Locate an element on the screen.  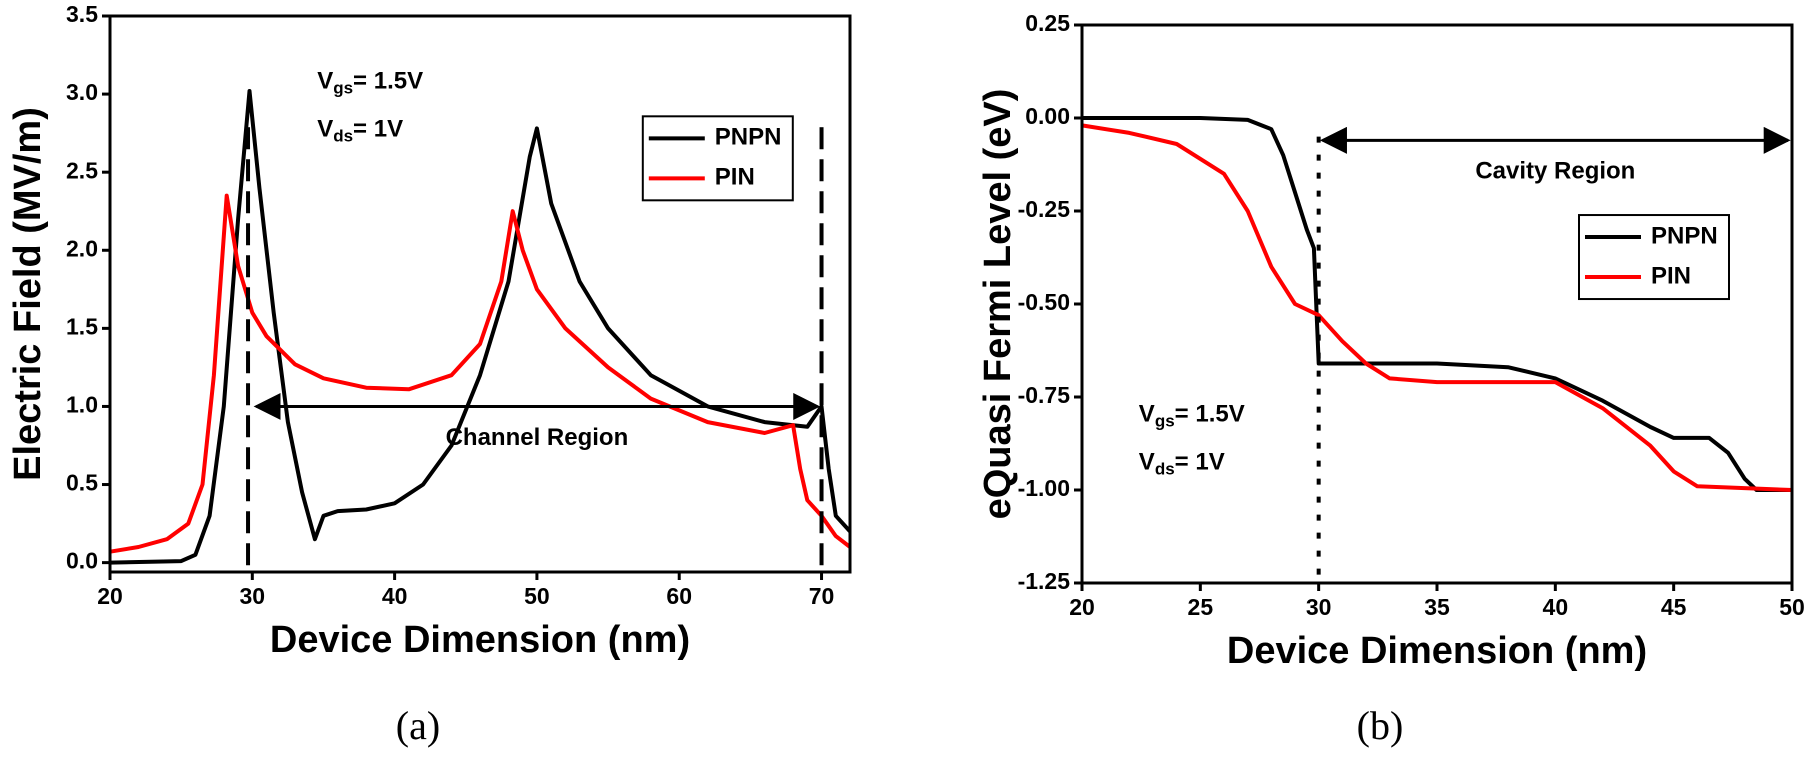
y-tick-label: -0.75 is located at coordinates (1044, 395).